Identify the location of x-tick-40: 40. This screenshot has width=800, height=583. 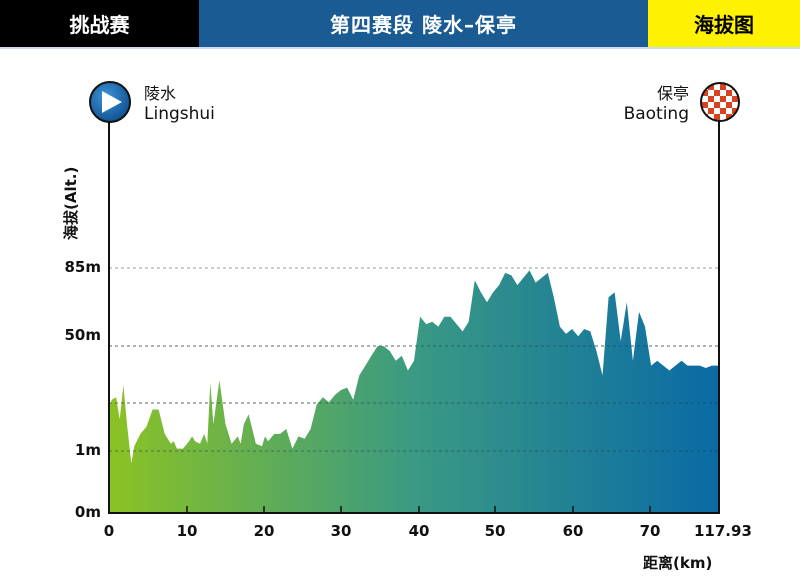
(419, 531).